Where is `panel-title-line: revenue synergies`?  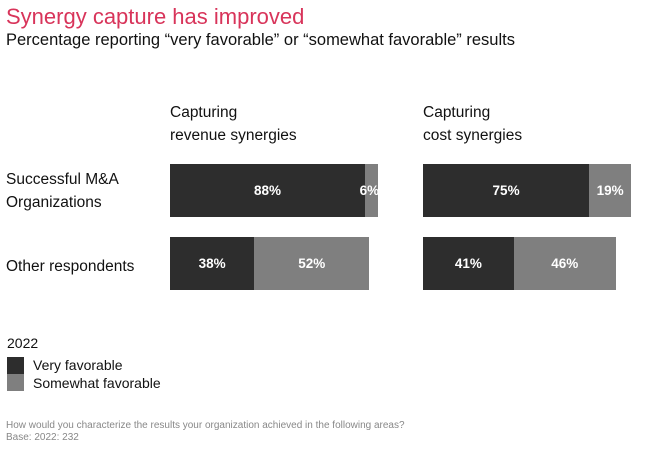 panel-title-line: revenue synergies is located at coordinates (233, 135).